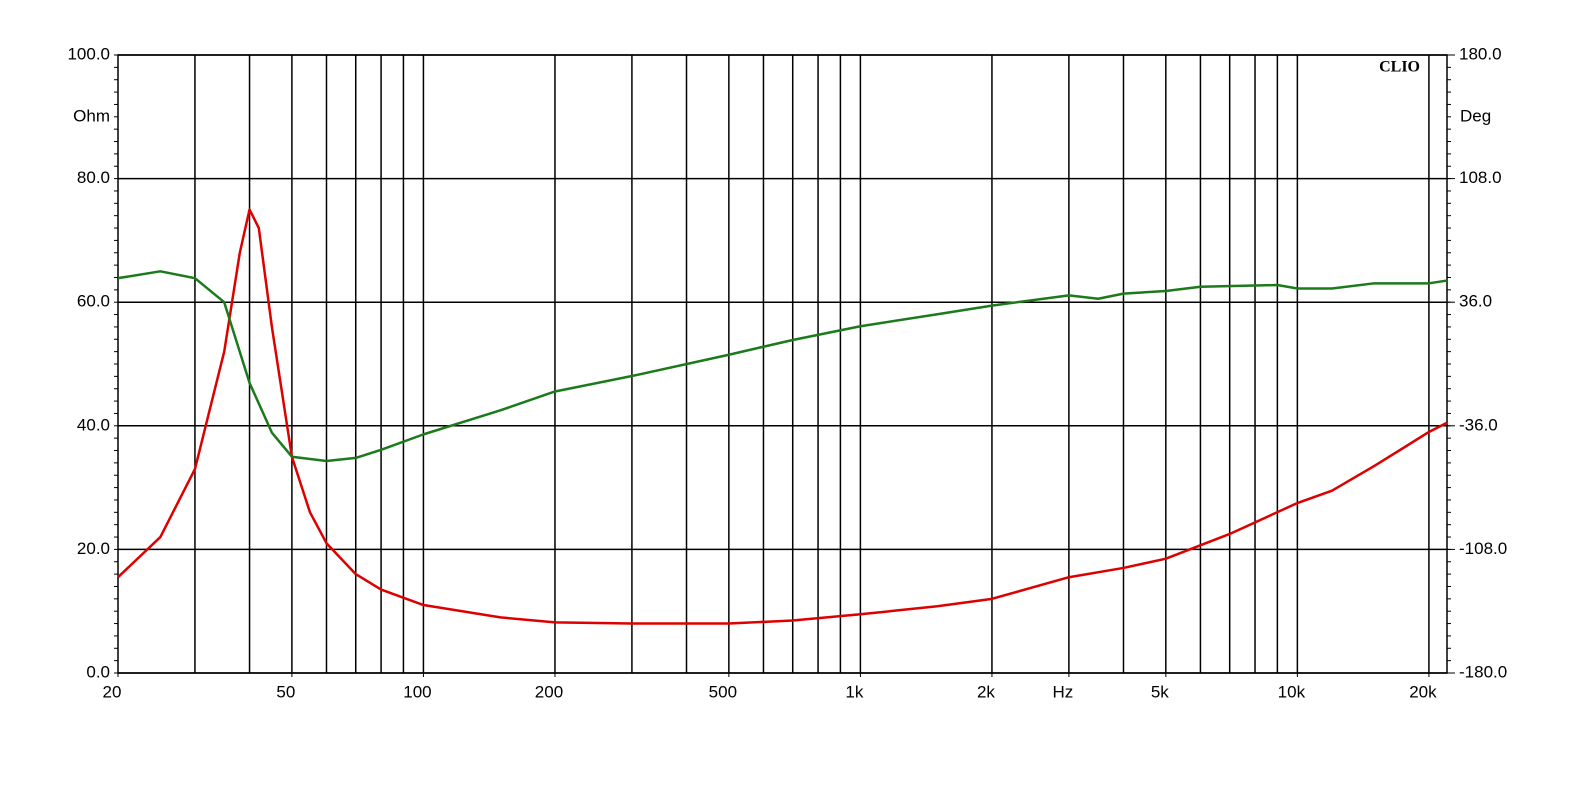 The width and height of the screenshot is (1594, 797). I want to click on y-tick-label: 20.0, so click(93, 548).